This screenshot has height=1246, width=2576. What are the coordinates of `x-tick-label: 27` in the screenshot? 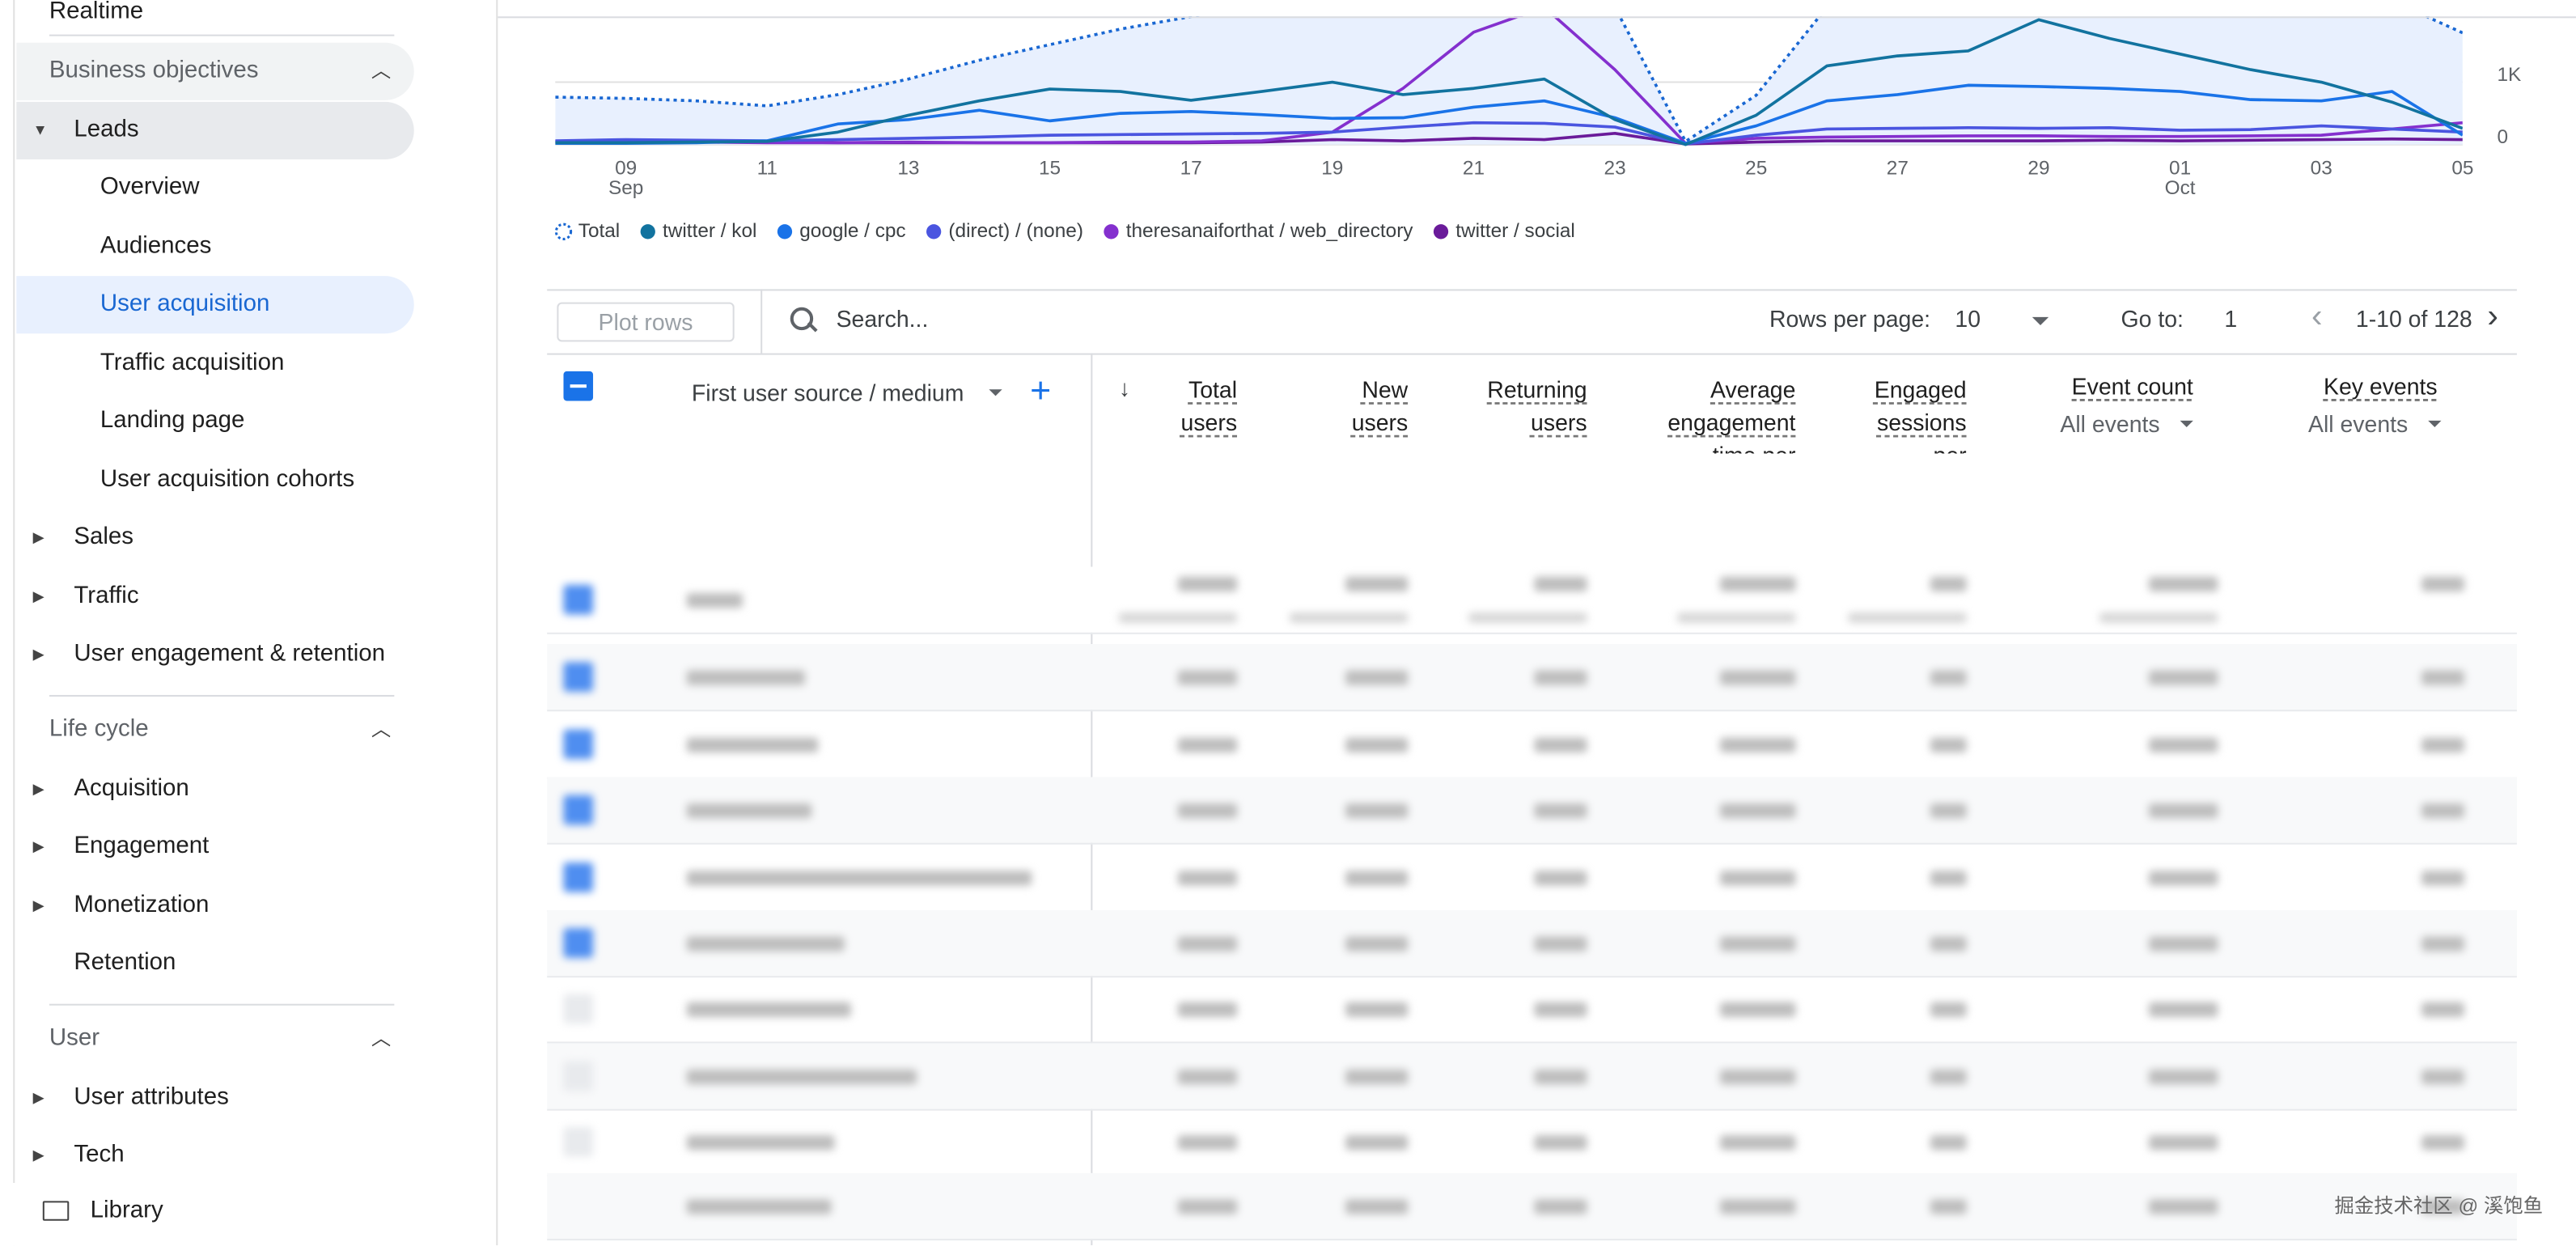 It's located at (1898, 169).